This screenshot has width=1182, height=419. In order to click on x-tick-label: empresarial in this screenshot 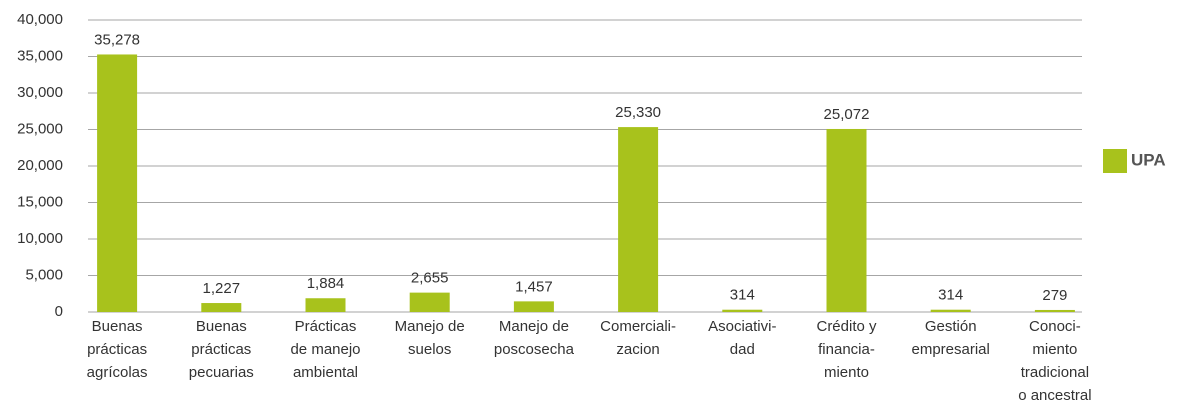, I will do `click(951, 349)`.